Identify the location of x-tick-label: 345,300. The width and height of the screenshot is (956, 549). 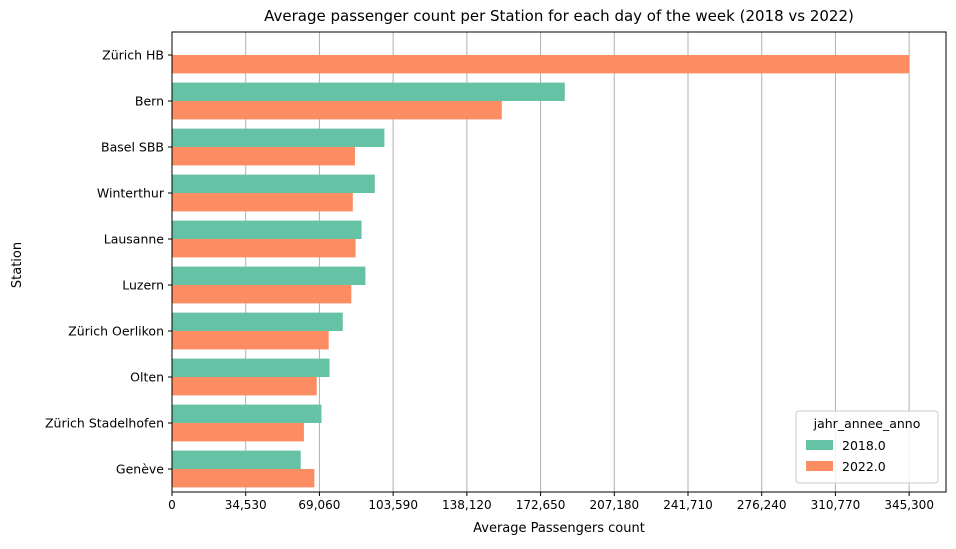
(909, 505).